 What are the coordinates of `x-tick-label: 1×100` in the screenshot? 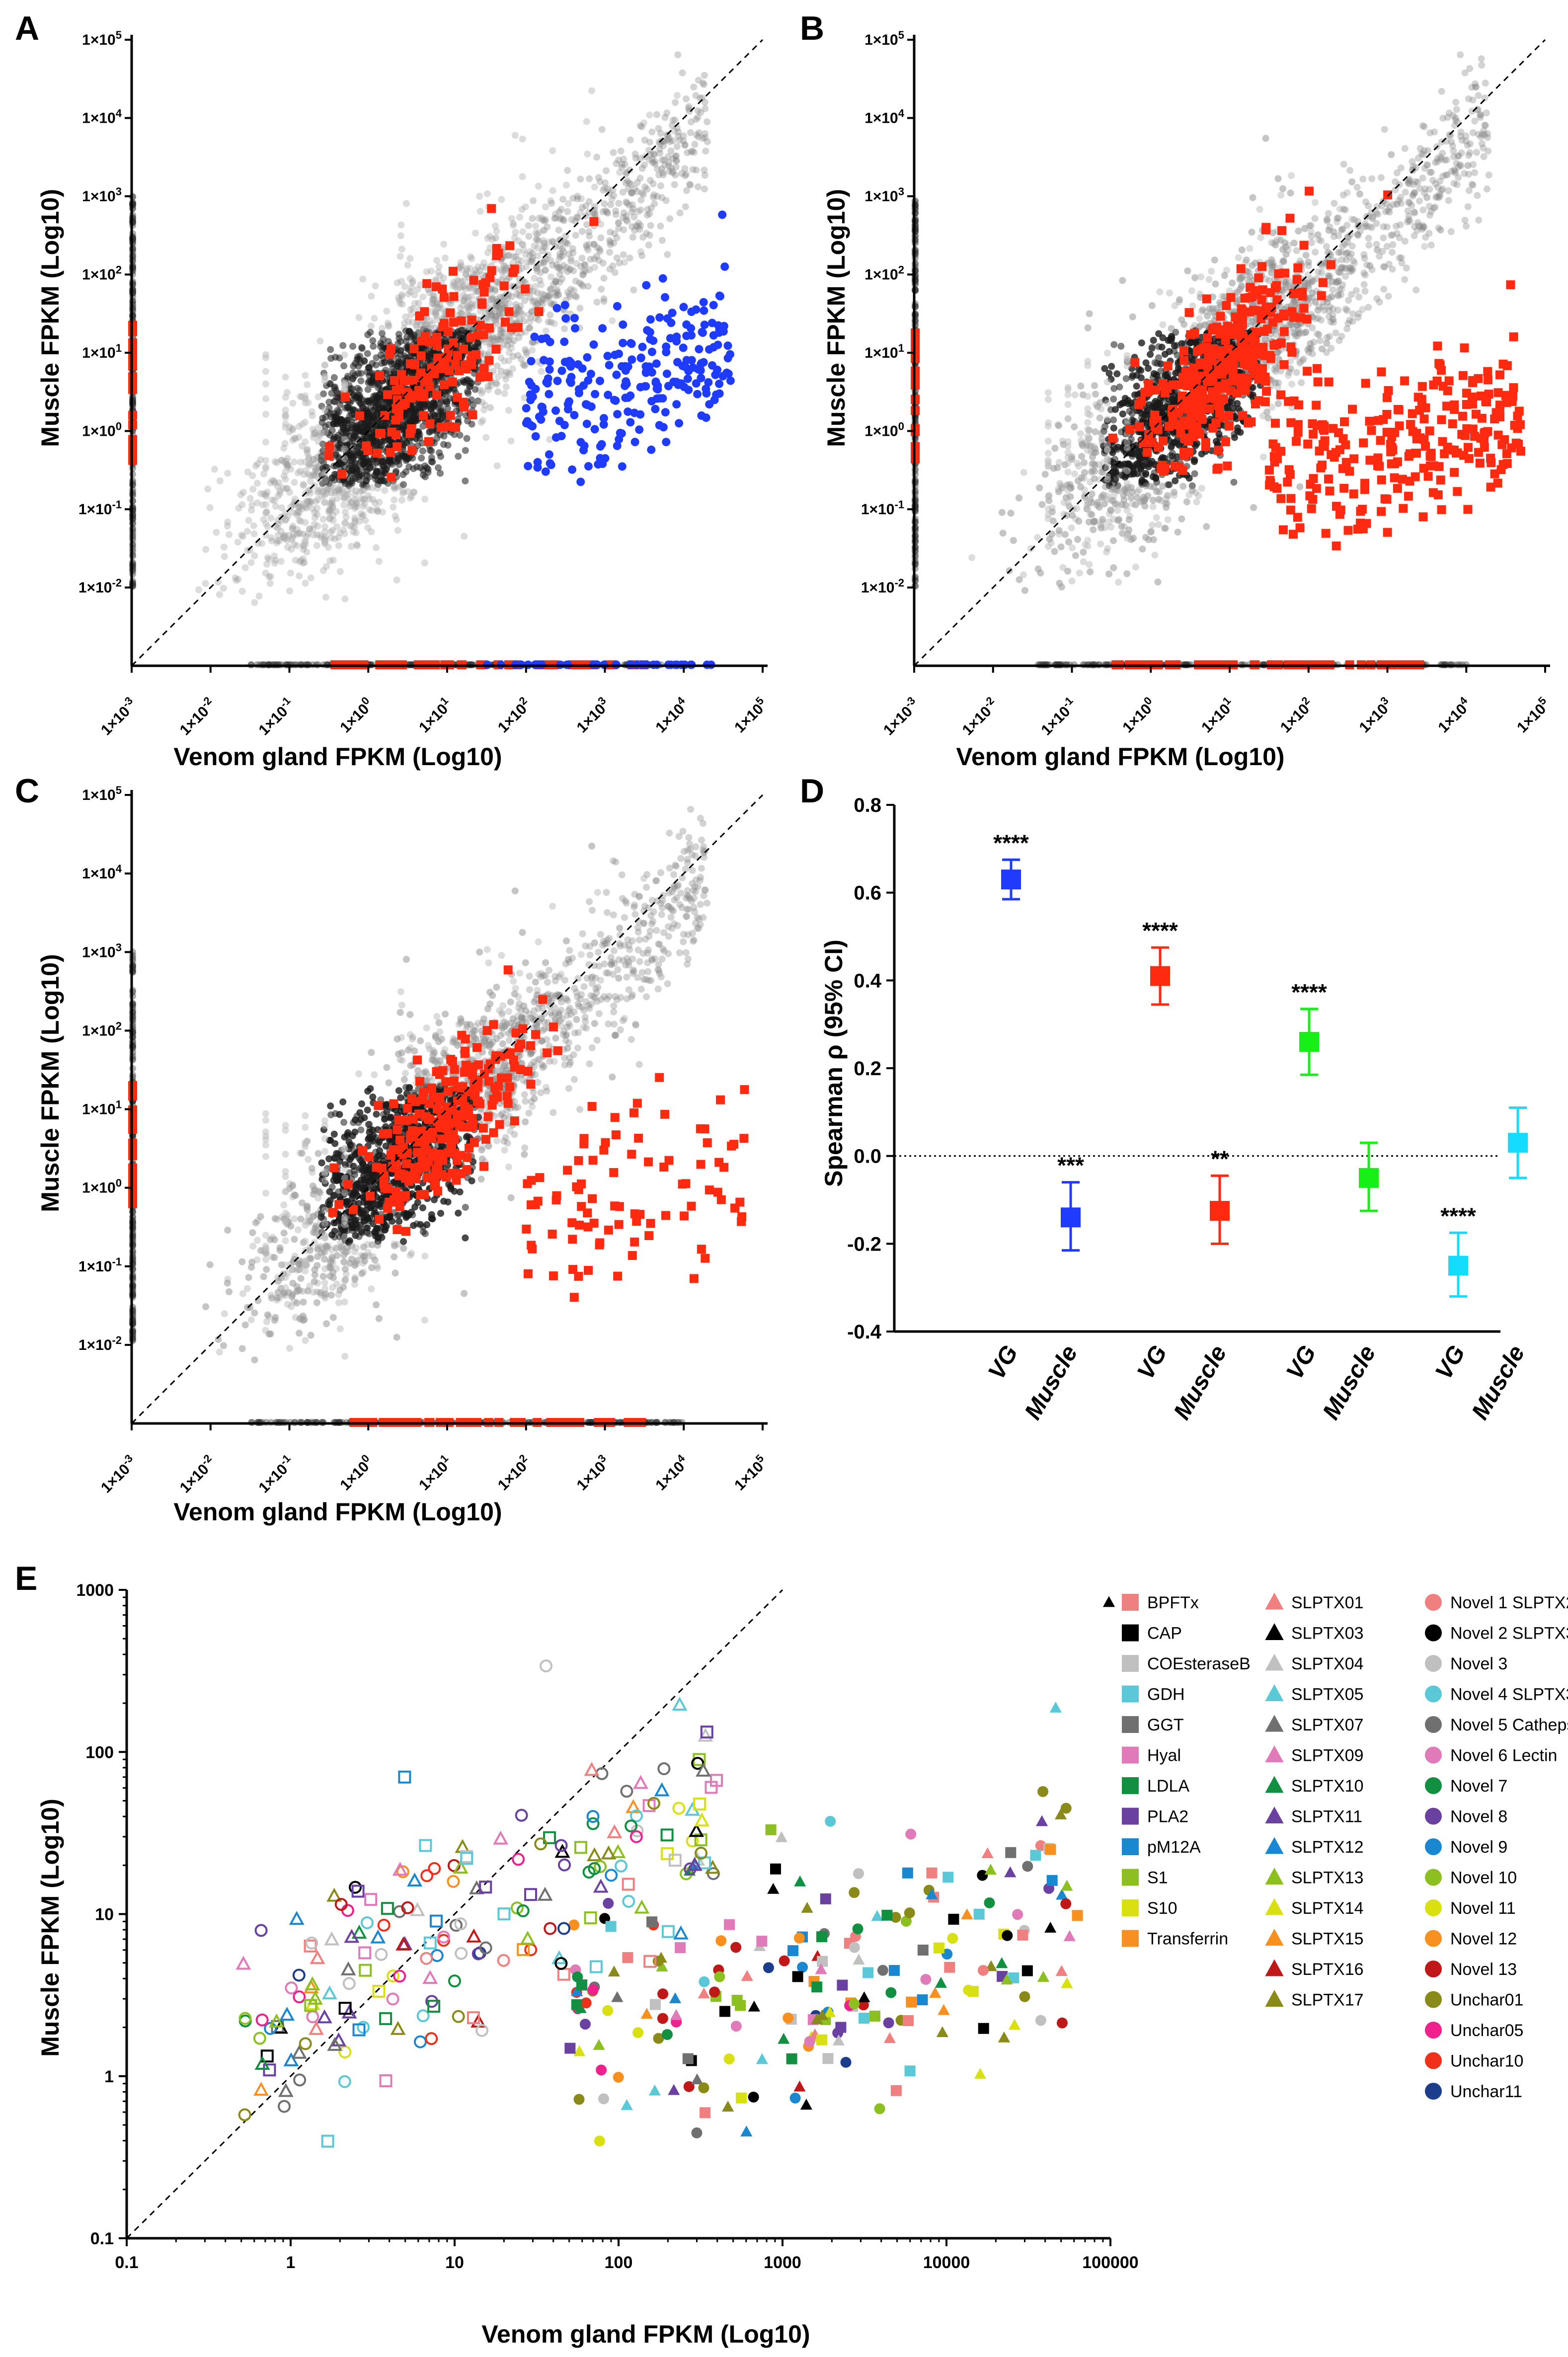 It's located at (356, 715).